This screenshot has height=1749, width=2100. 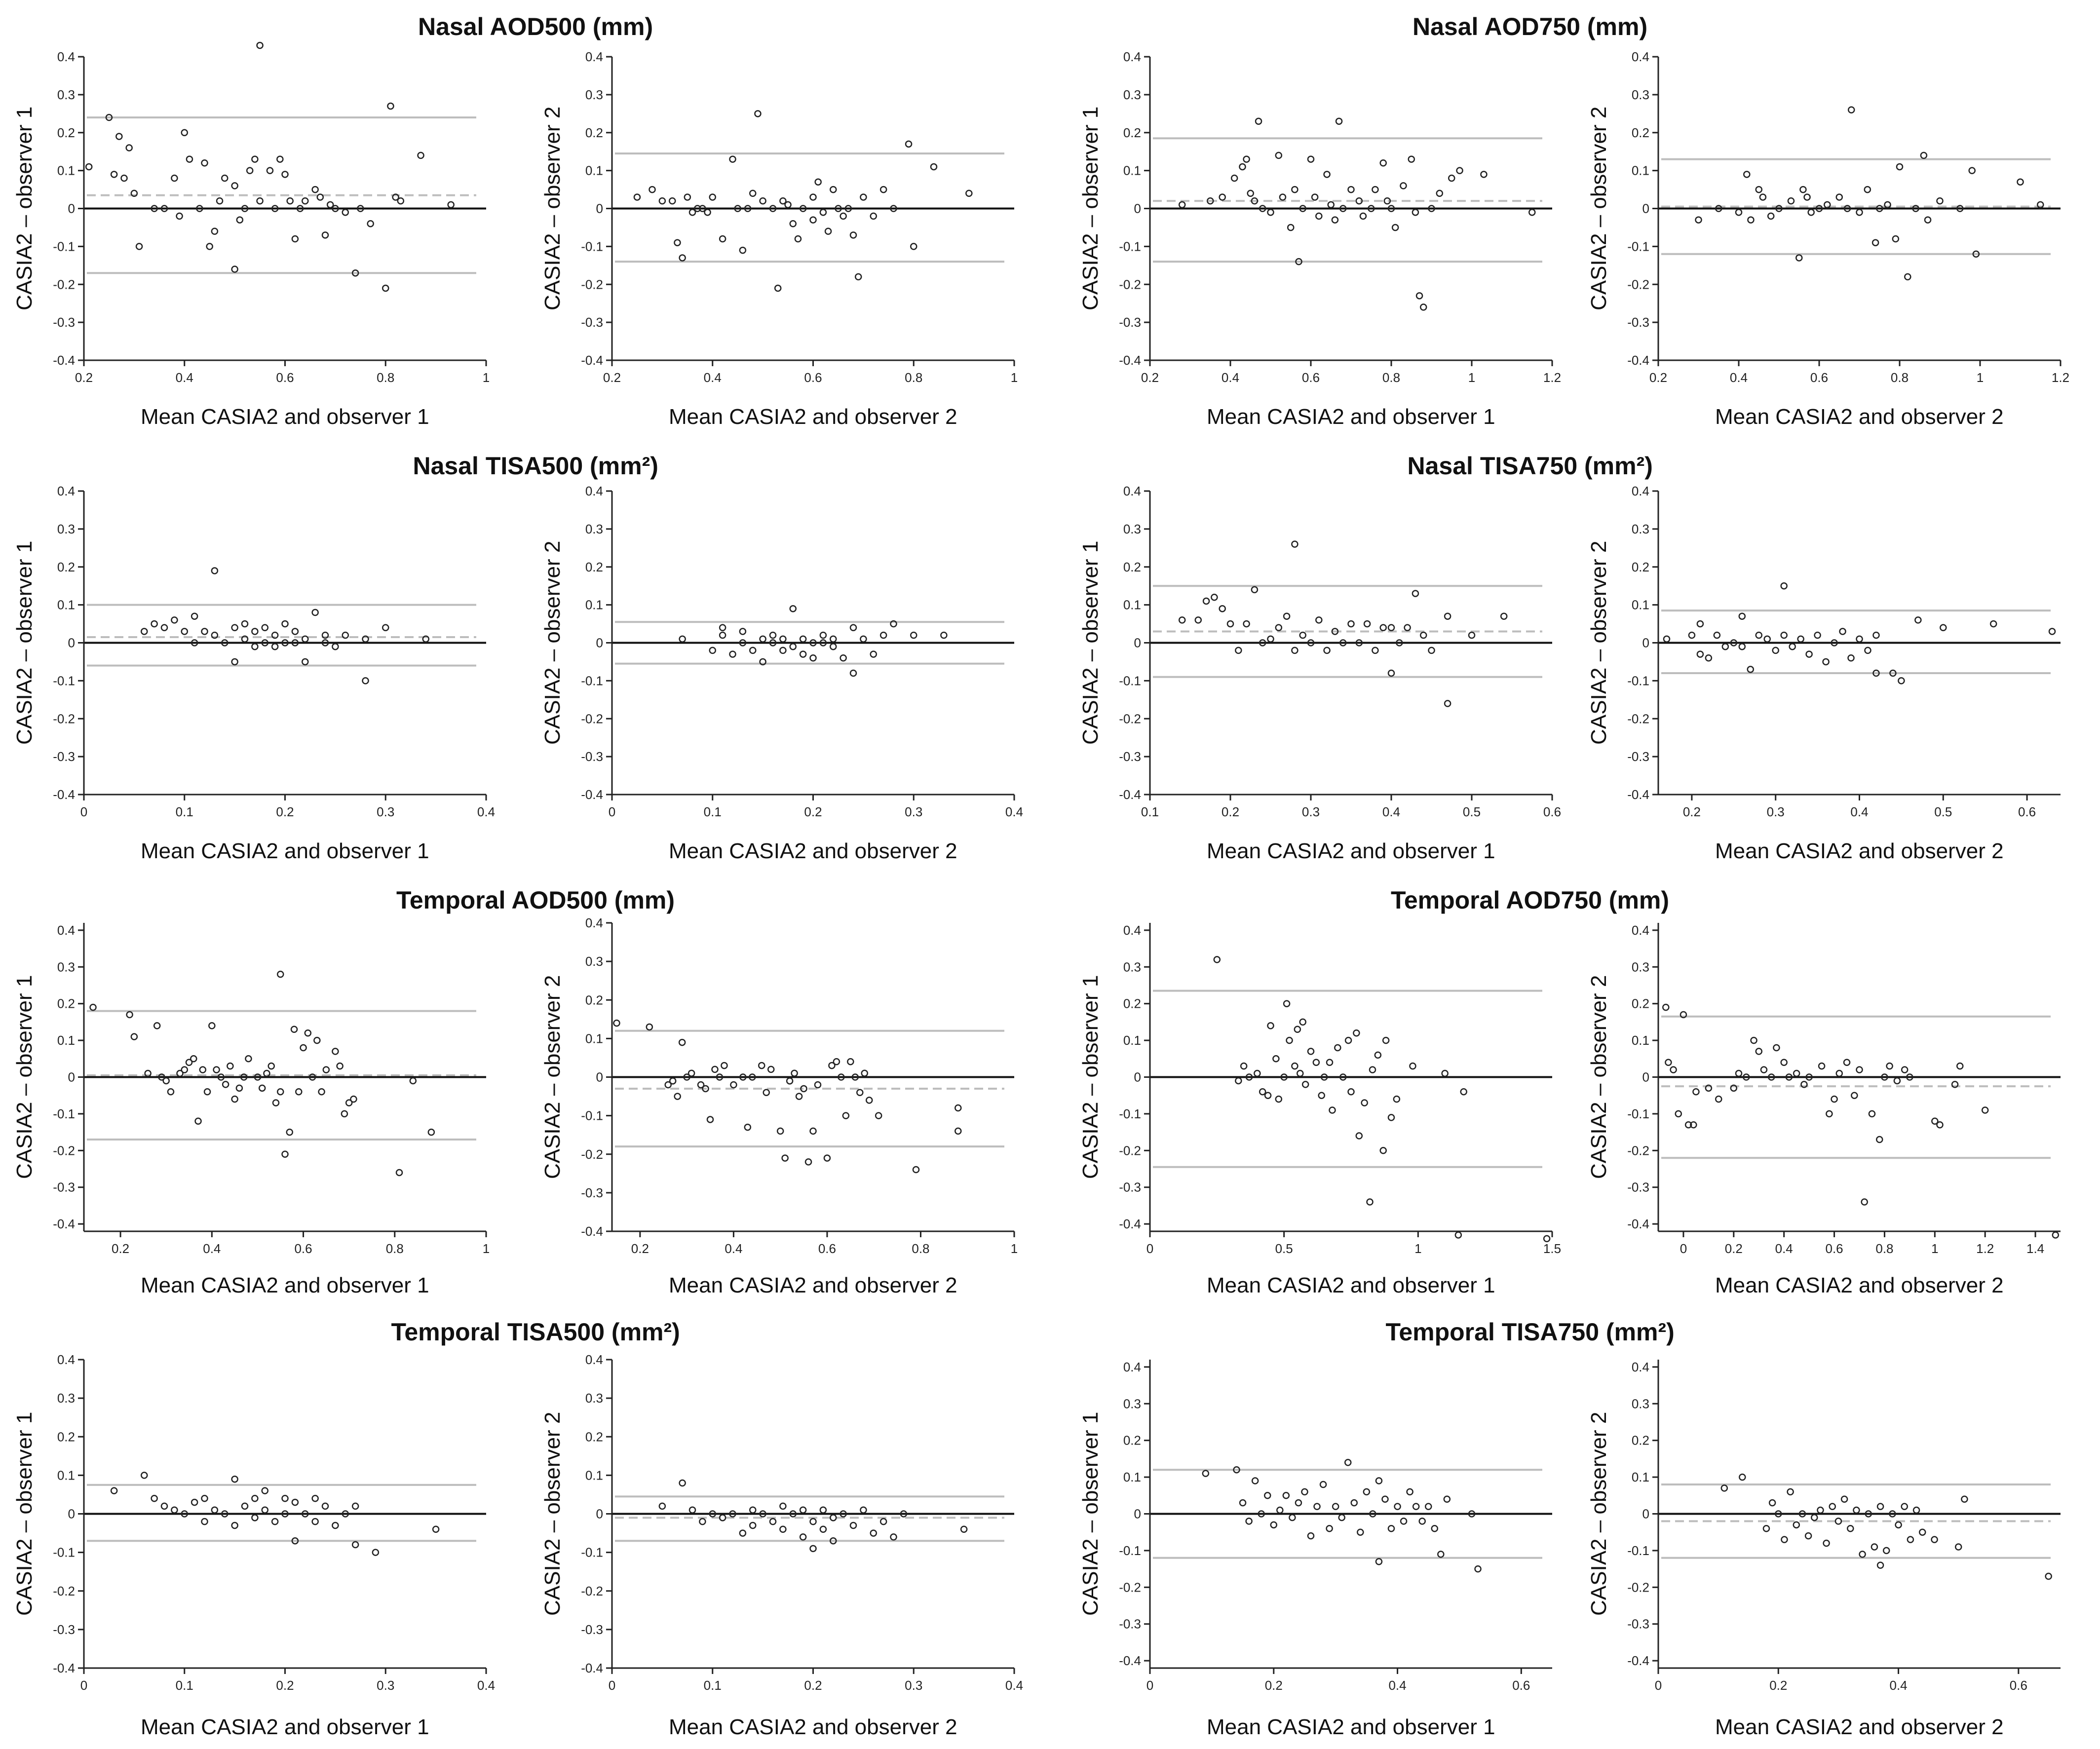 I want to click on y-tick-label: -0.1, so click(x=1638, y=1550).